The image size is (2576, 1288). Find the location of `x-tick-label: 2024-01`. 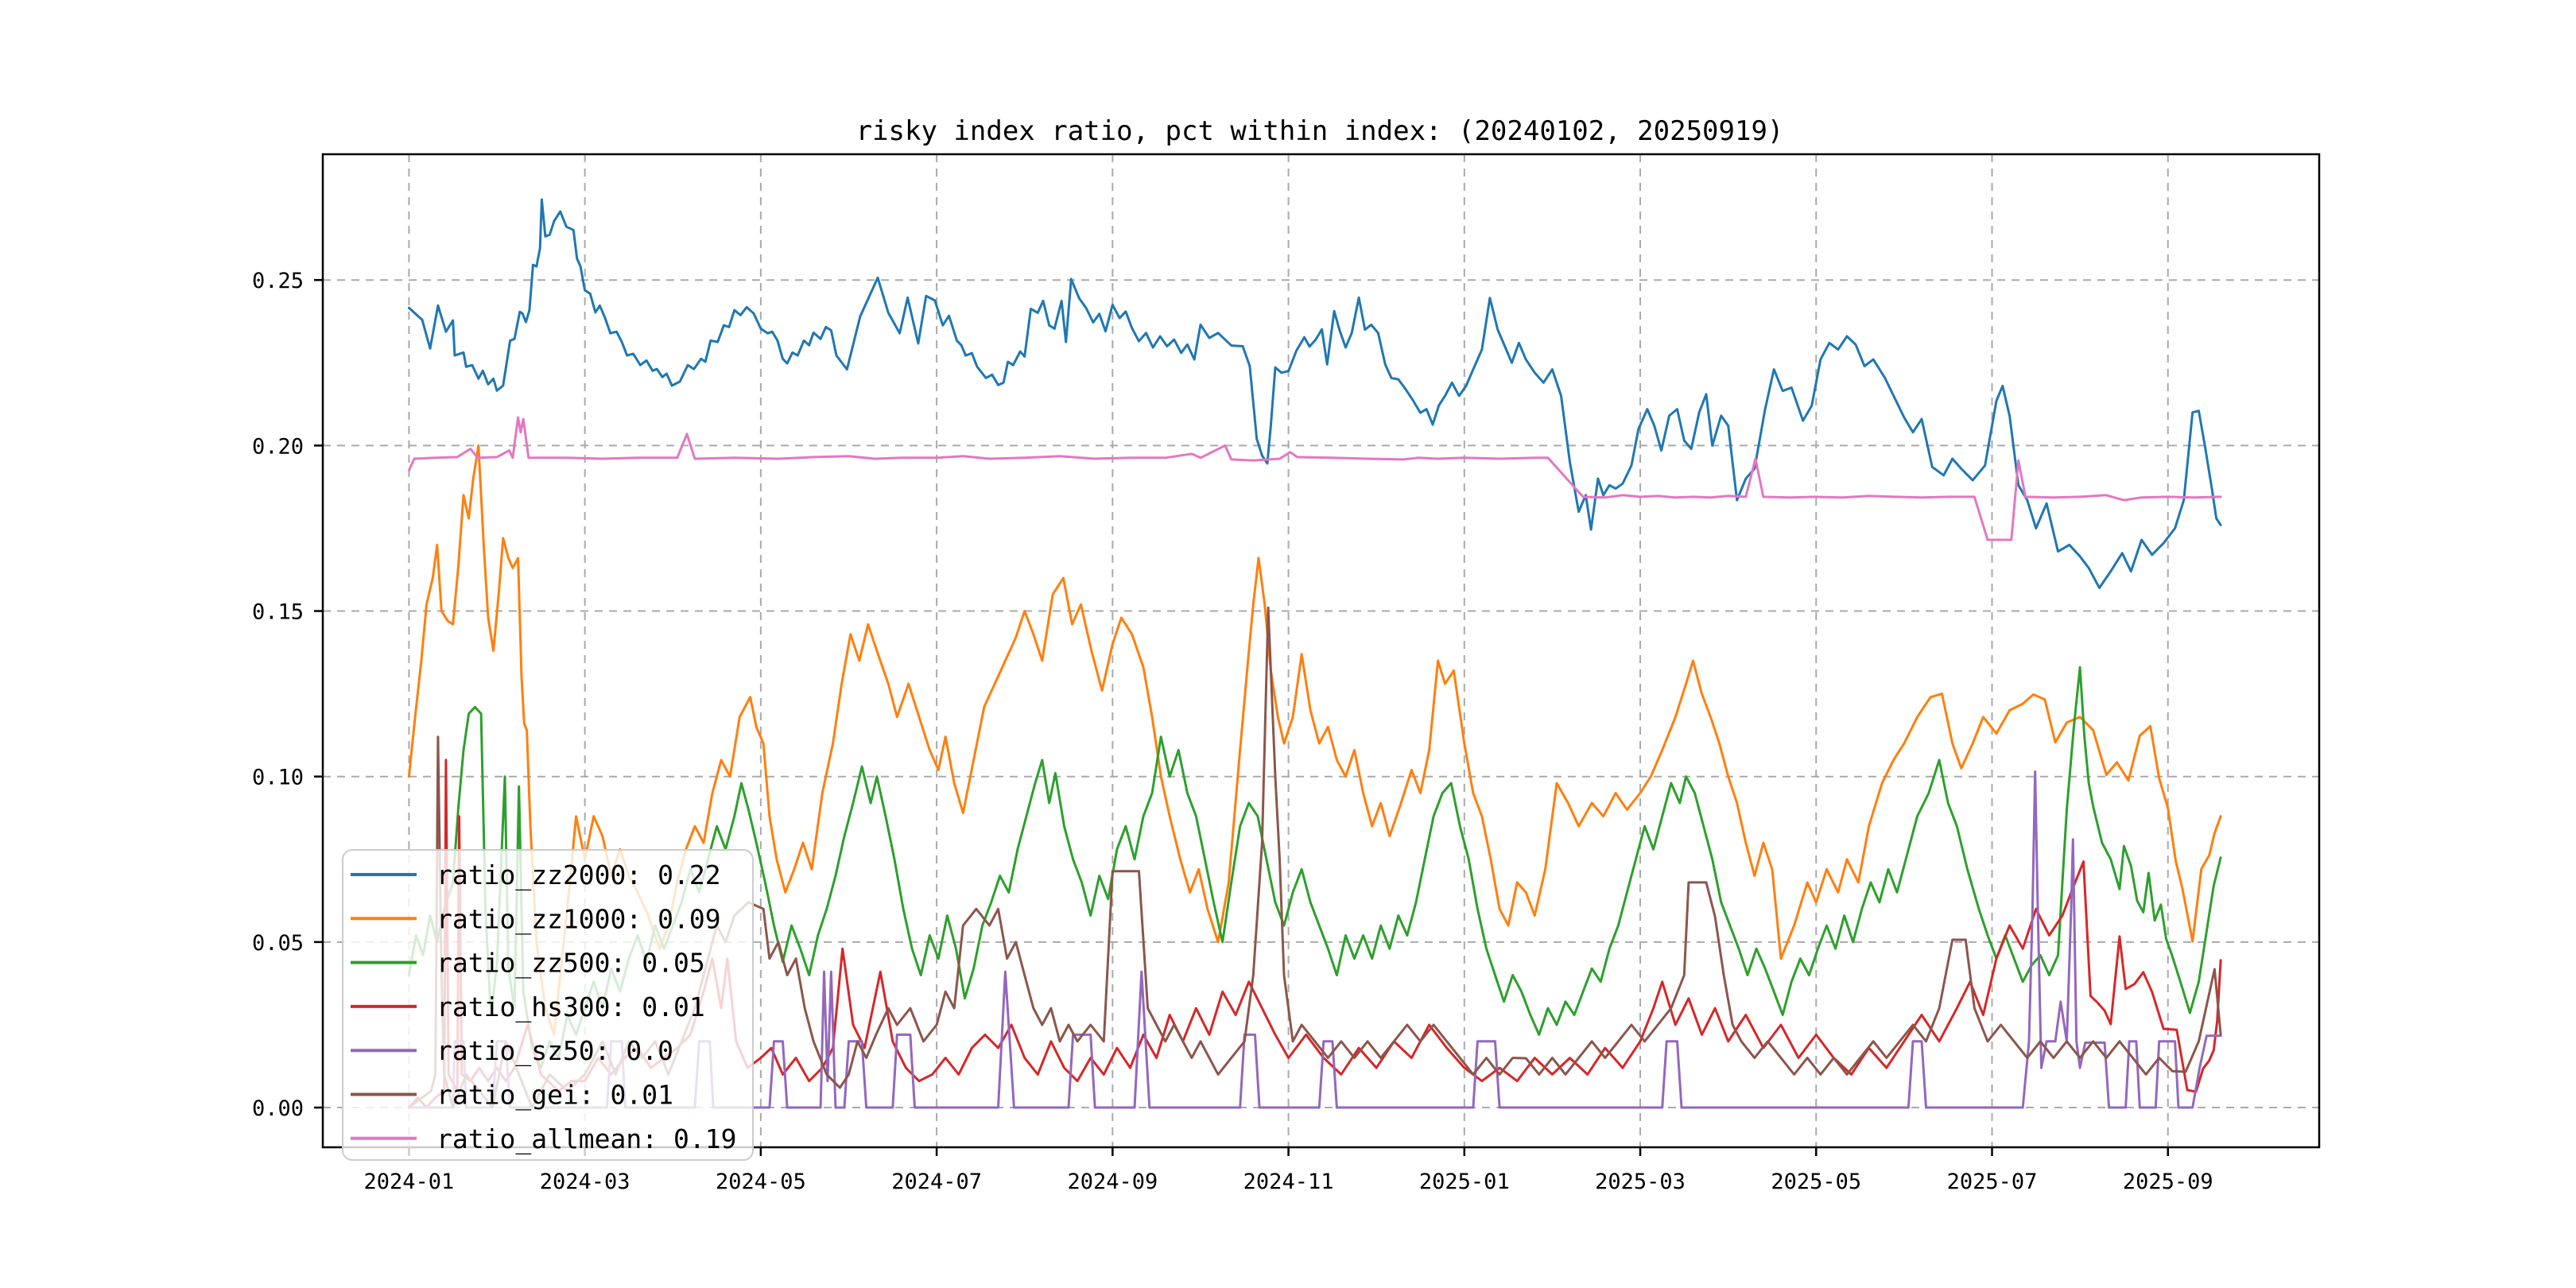

x-tick-label: 2024-01 is located at coordinates (410, 1182).